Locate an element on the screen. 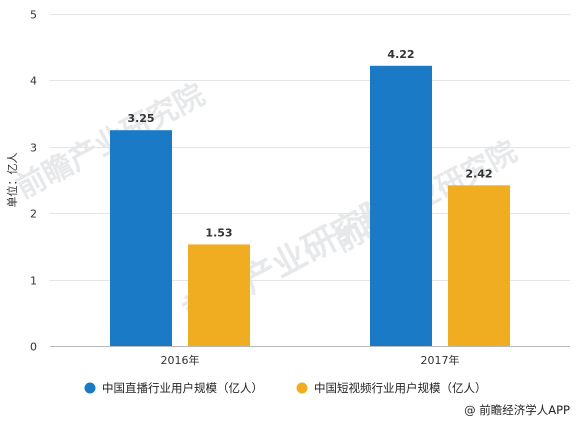  data-label: 4.22 is located at coordinates (400, 54).